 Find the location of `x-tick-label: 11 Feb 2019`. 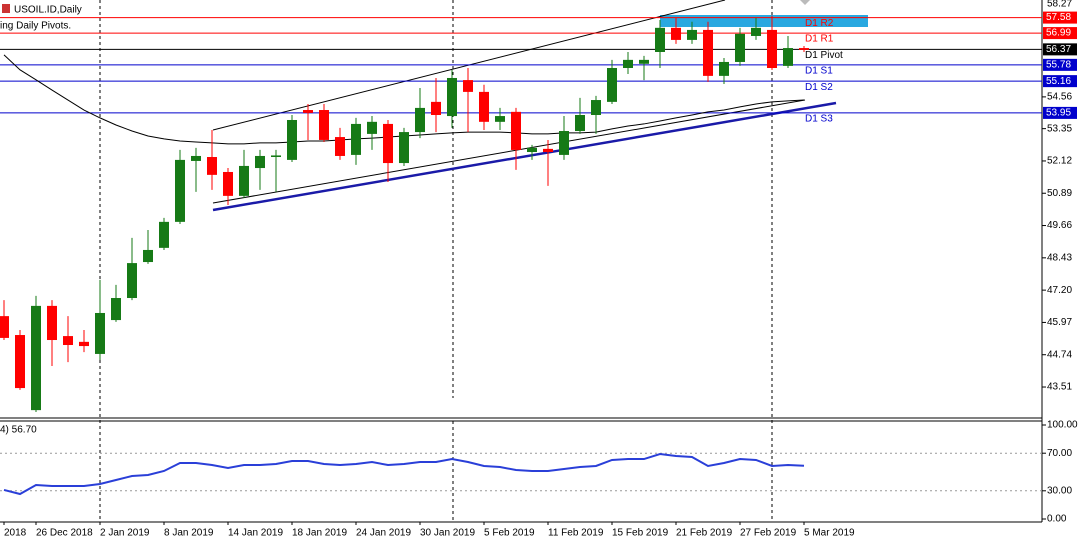

x-tick-label: 11 Feb 2019 is located at coordinates (576, 533).